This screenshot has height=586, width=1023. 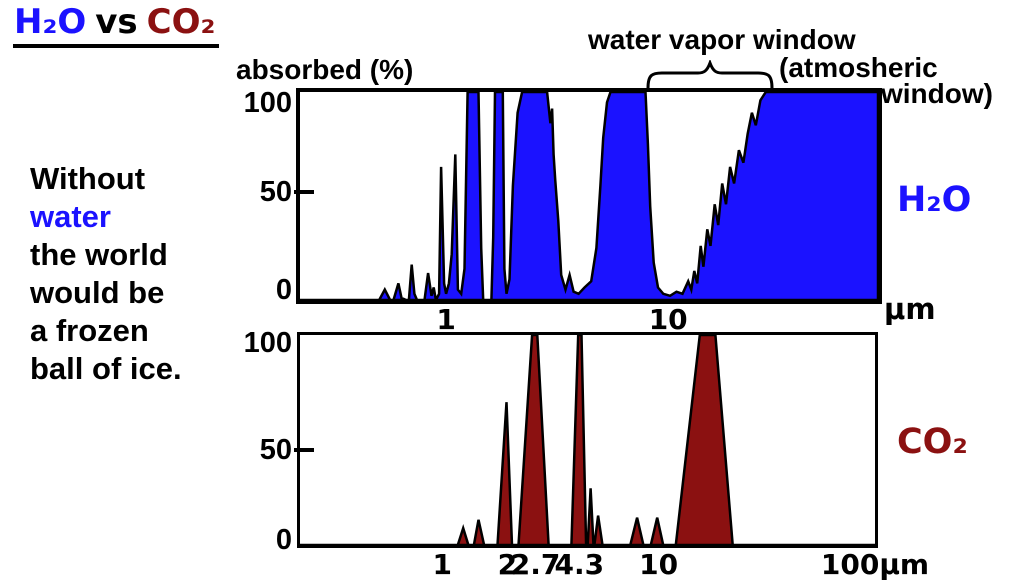 I want to click on h2o-x-axis-ticks: 1 10, so click(x=589, y=319).